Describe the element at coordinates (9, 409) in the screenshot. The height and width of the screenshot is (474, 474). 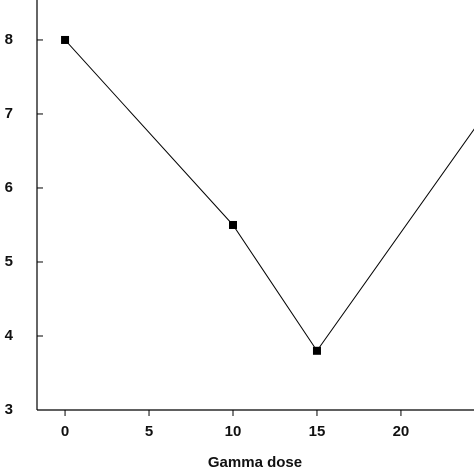
I see `y-tick-label: 3` at that location.